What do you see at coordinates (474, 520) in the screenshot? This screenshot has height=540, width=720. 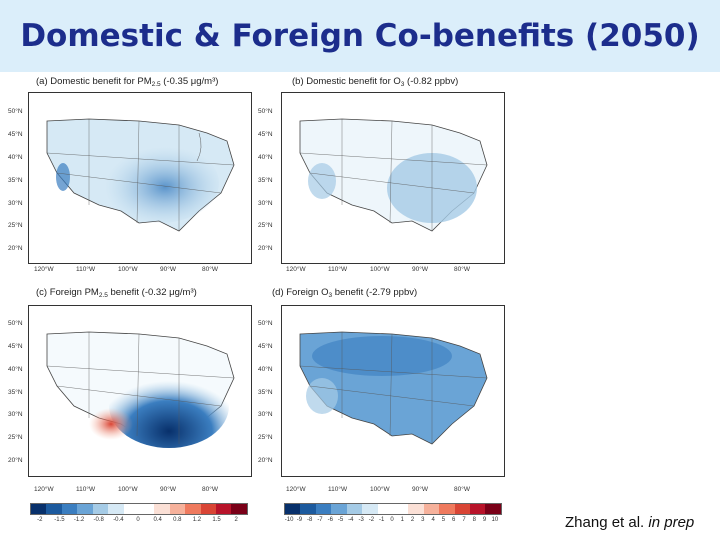 I see `colorbar-tick-label: 8` at bounding box center [474, 520].